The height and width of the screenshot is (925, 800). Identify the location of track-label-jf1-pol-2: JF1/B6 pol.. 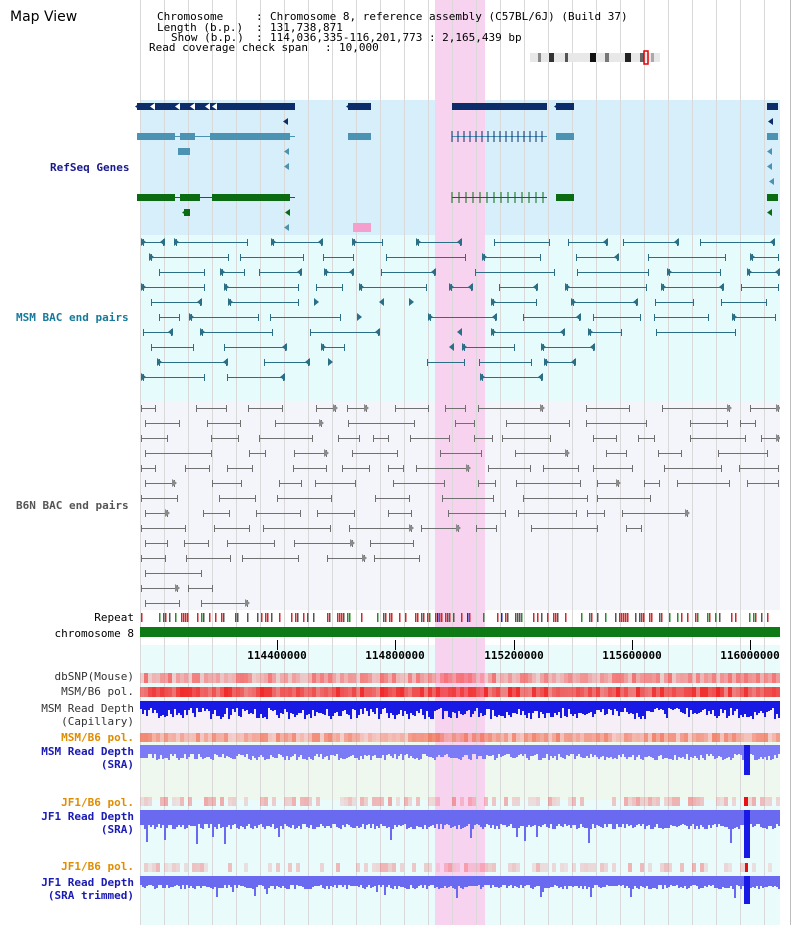
(97, 866).